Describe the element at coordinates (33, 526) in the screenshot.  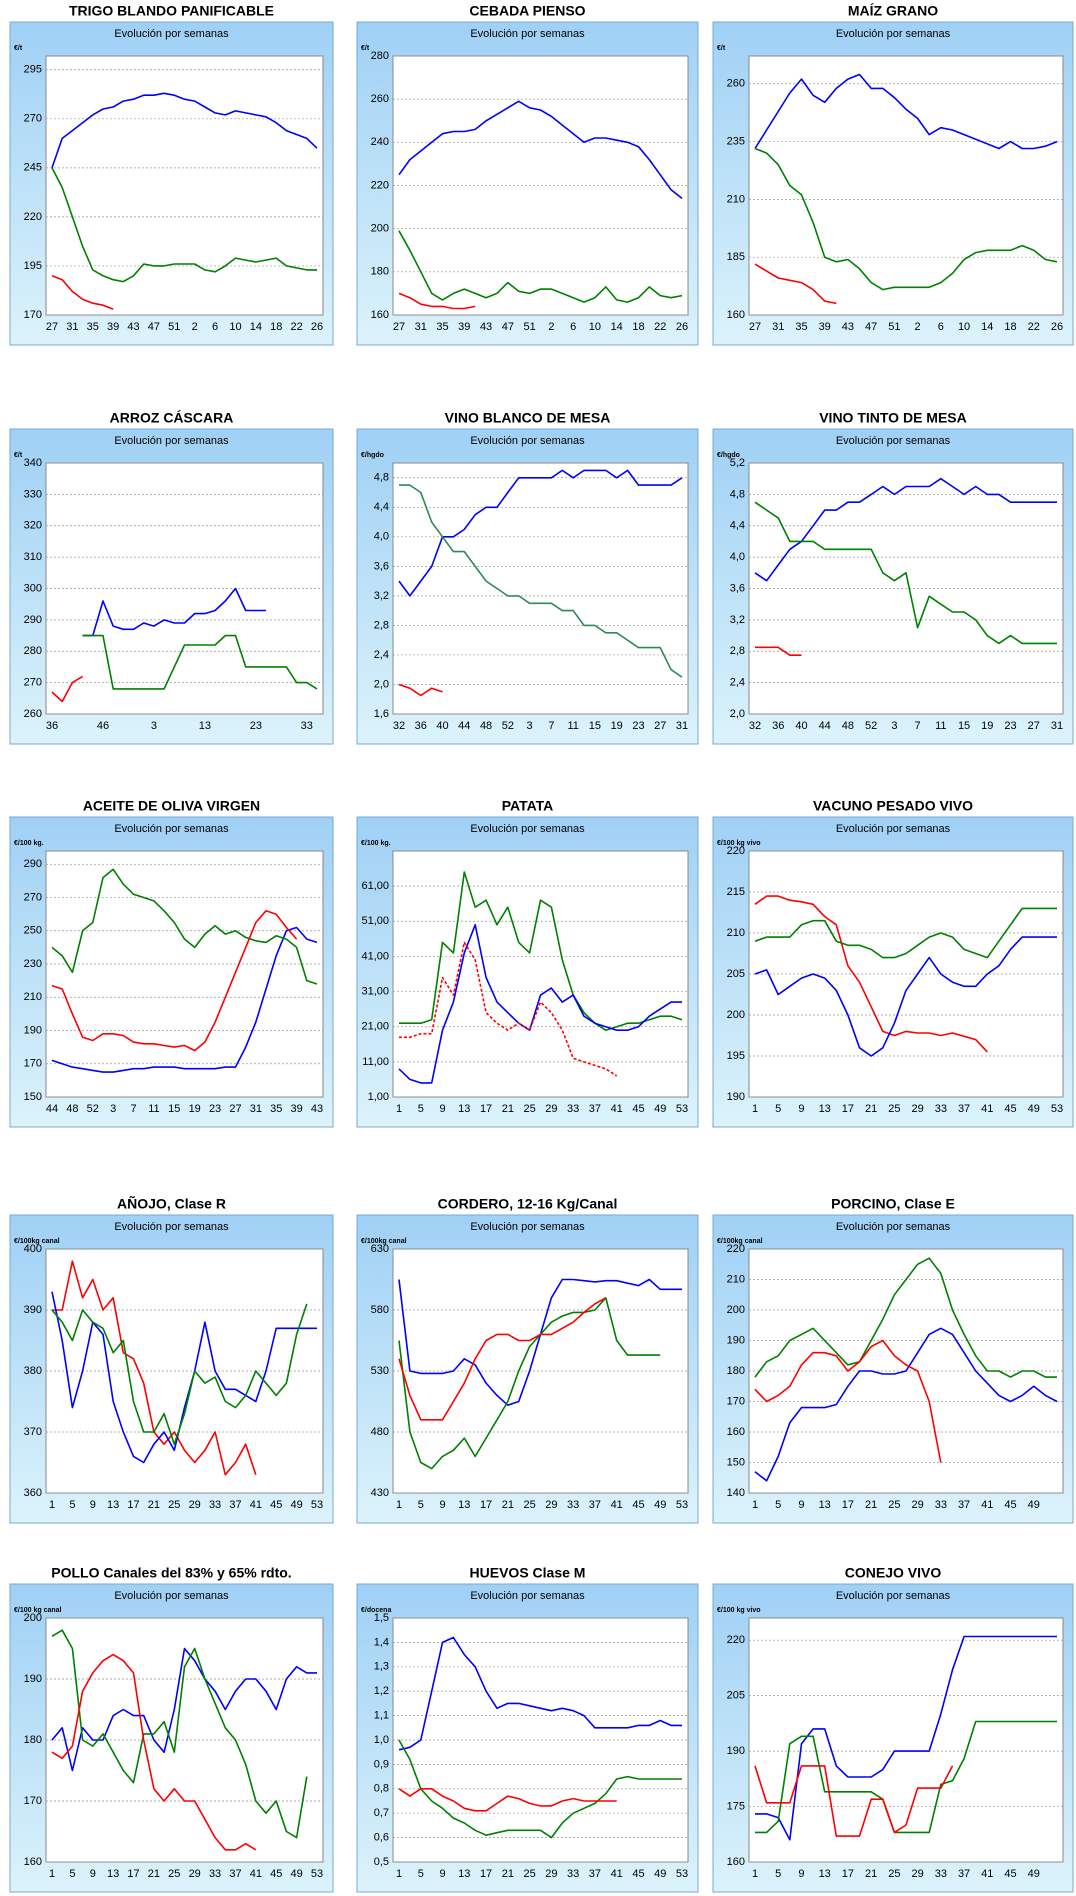
I see `y-tick-label: 320` at that location.